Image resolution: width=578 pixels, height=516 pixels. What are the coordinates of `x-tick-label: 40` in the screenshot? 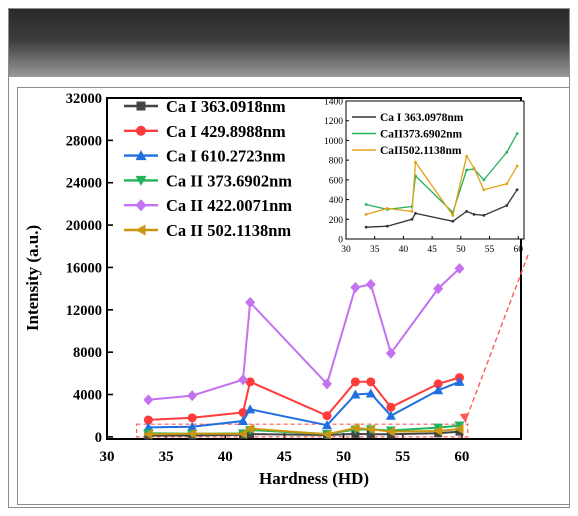 It's located at (225, 457).